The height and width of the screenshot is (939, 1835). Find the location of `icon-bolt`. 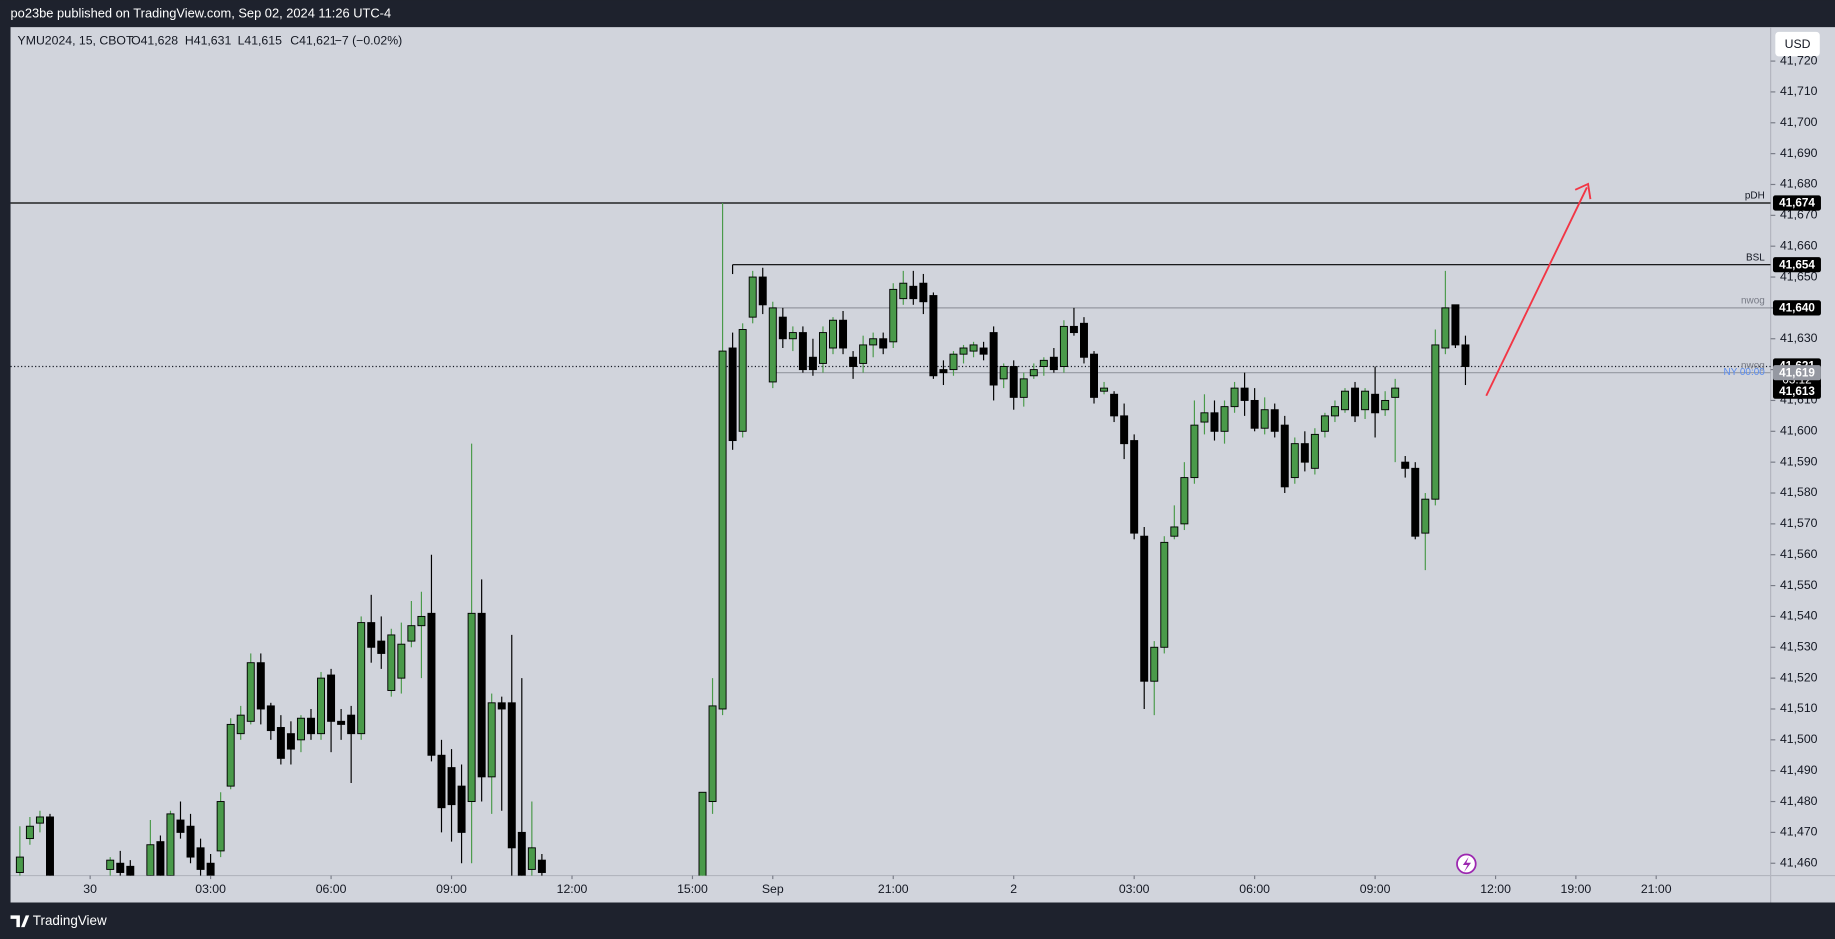

icon-bolt is located at coordinates (1467, 864).